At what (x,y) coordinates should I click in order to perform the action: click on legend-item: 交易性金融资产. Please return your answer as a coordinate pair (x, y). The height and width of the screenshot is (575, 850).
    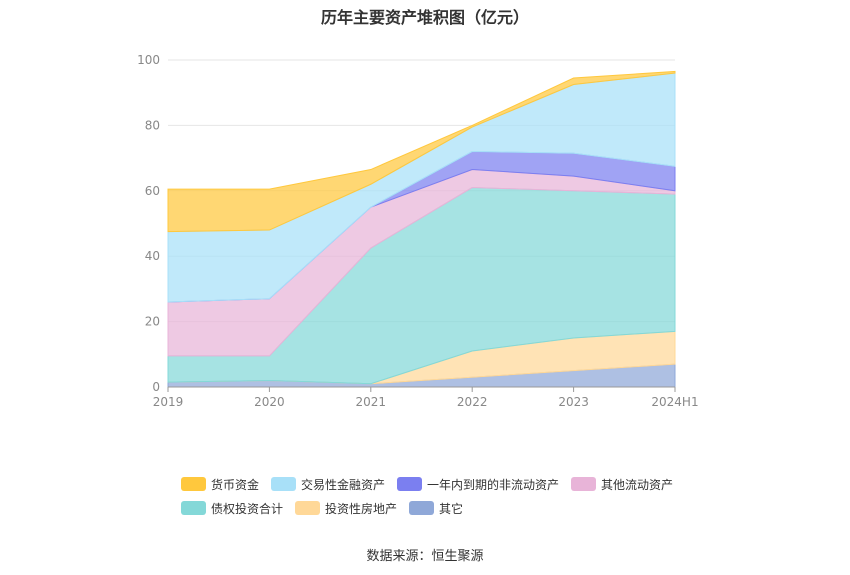
    Looking at the image, I should click on (328, 484).